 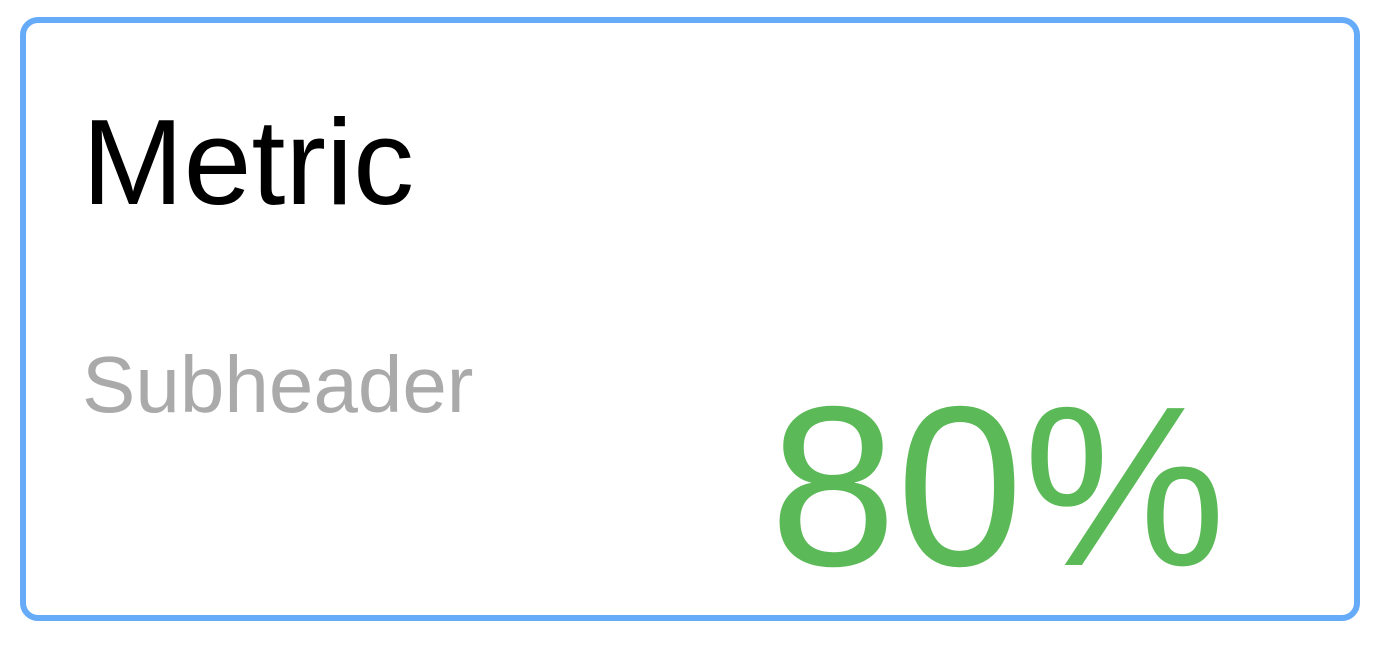 I want to click on metric-value: 80%, so click(x=997, y=487).